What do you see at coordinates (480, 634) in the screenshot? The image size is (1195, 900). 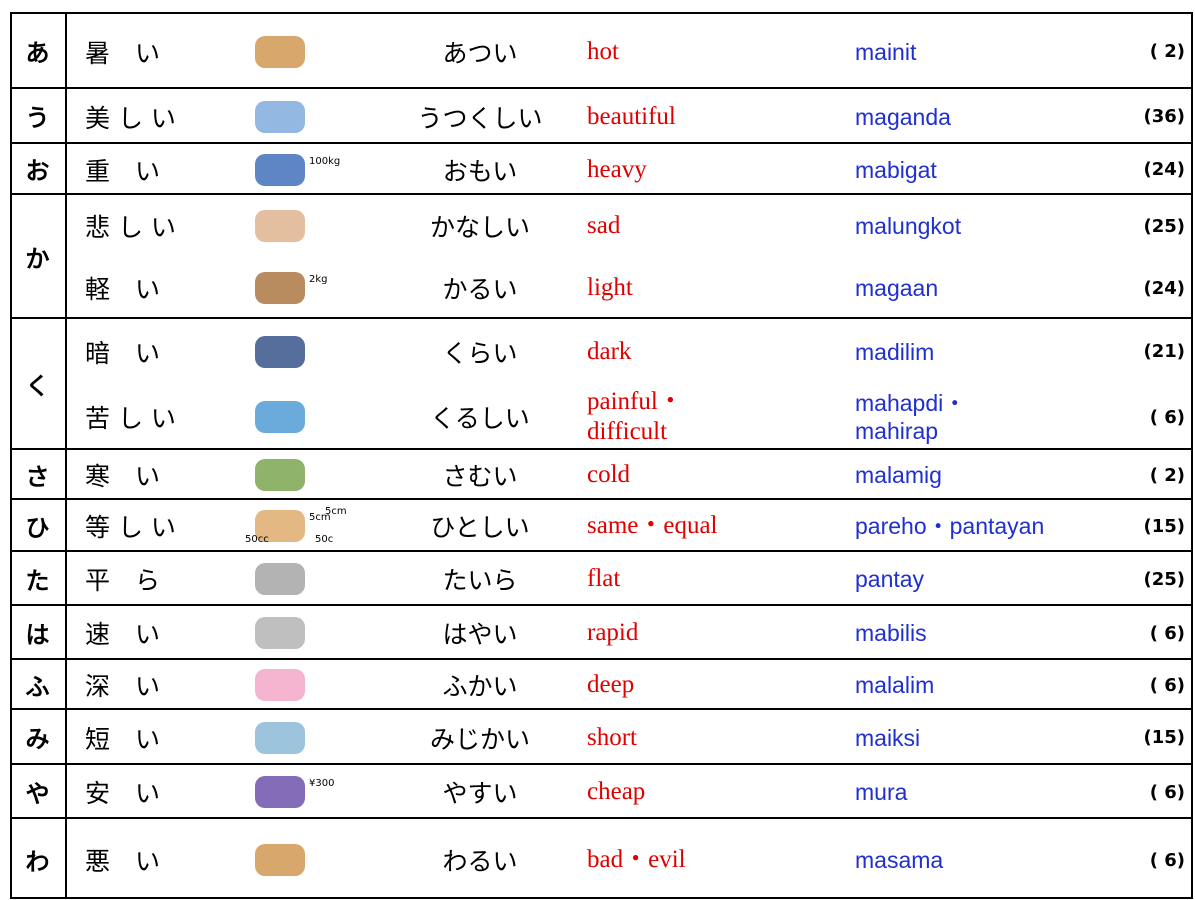 I see `reading: はやい` at bounding box center [480, 634].